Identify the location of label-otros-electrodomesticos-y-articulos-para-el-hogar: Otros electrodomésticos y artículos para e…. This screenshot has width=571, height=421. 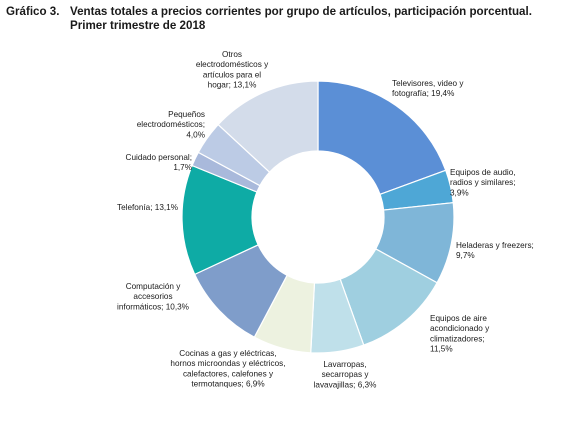
(232, 70).